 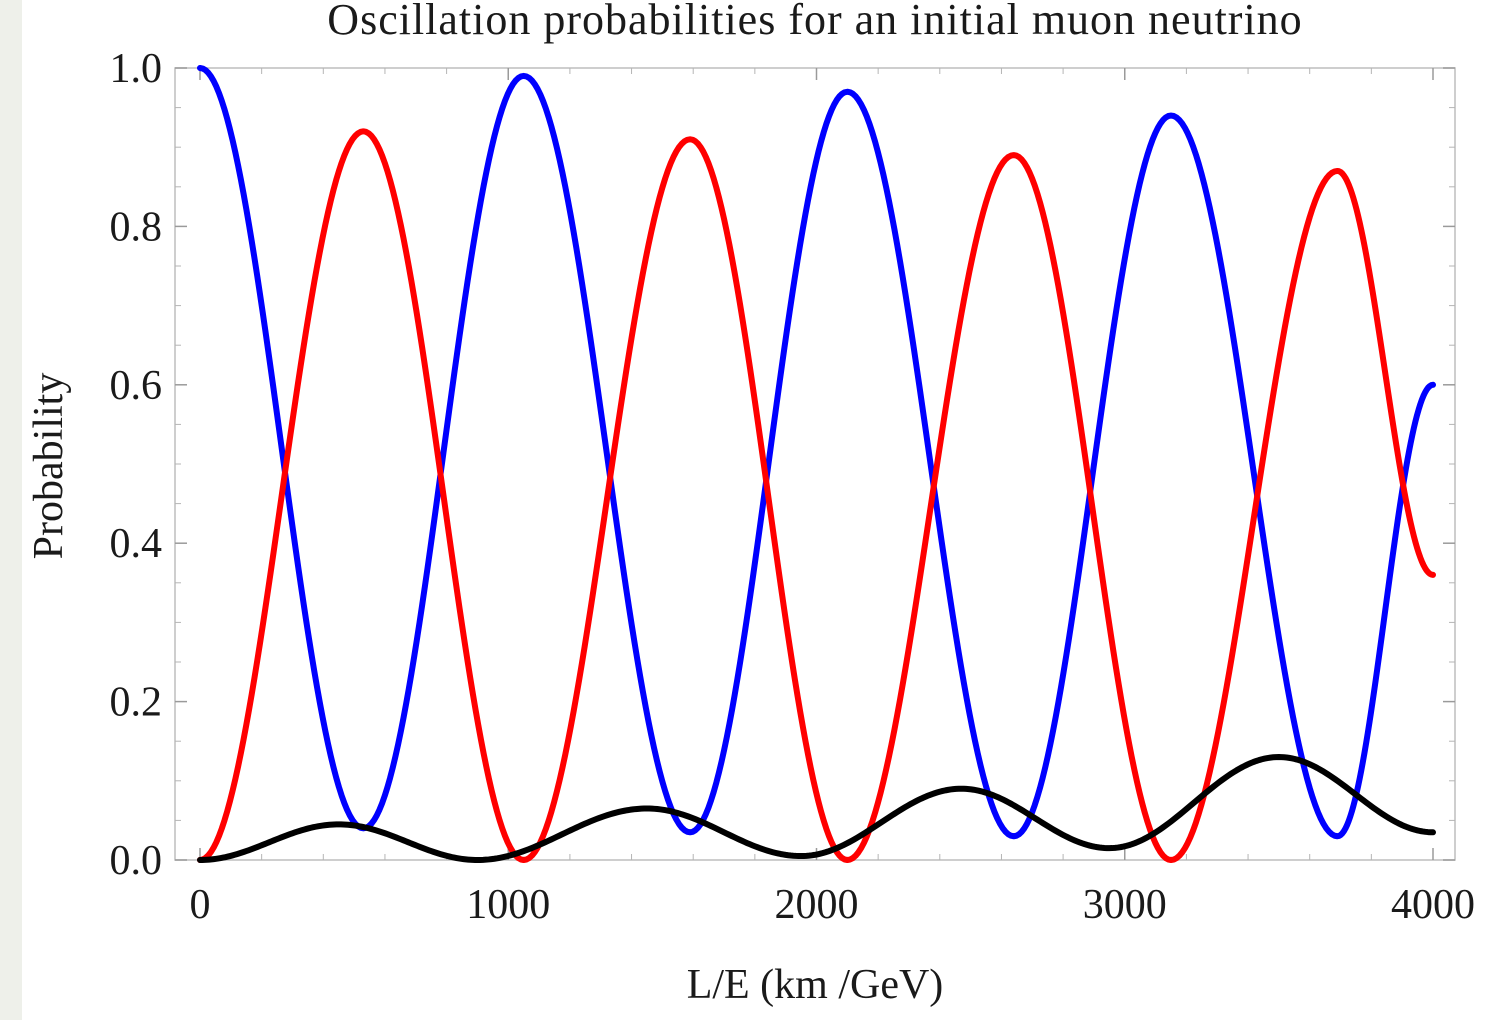 What do you see at coordinates (136, 861) in the screenshot?
I see `y-tick-label: 0.0` at bounding box center [136, 861].